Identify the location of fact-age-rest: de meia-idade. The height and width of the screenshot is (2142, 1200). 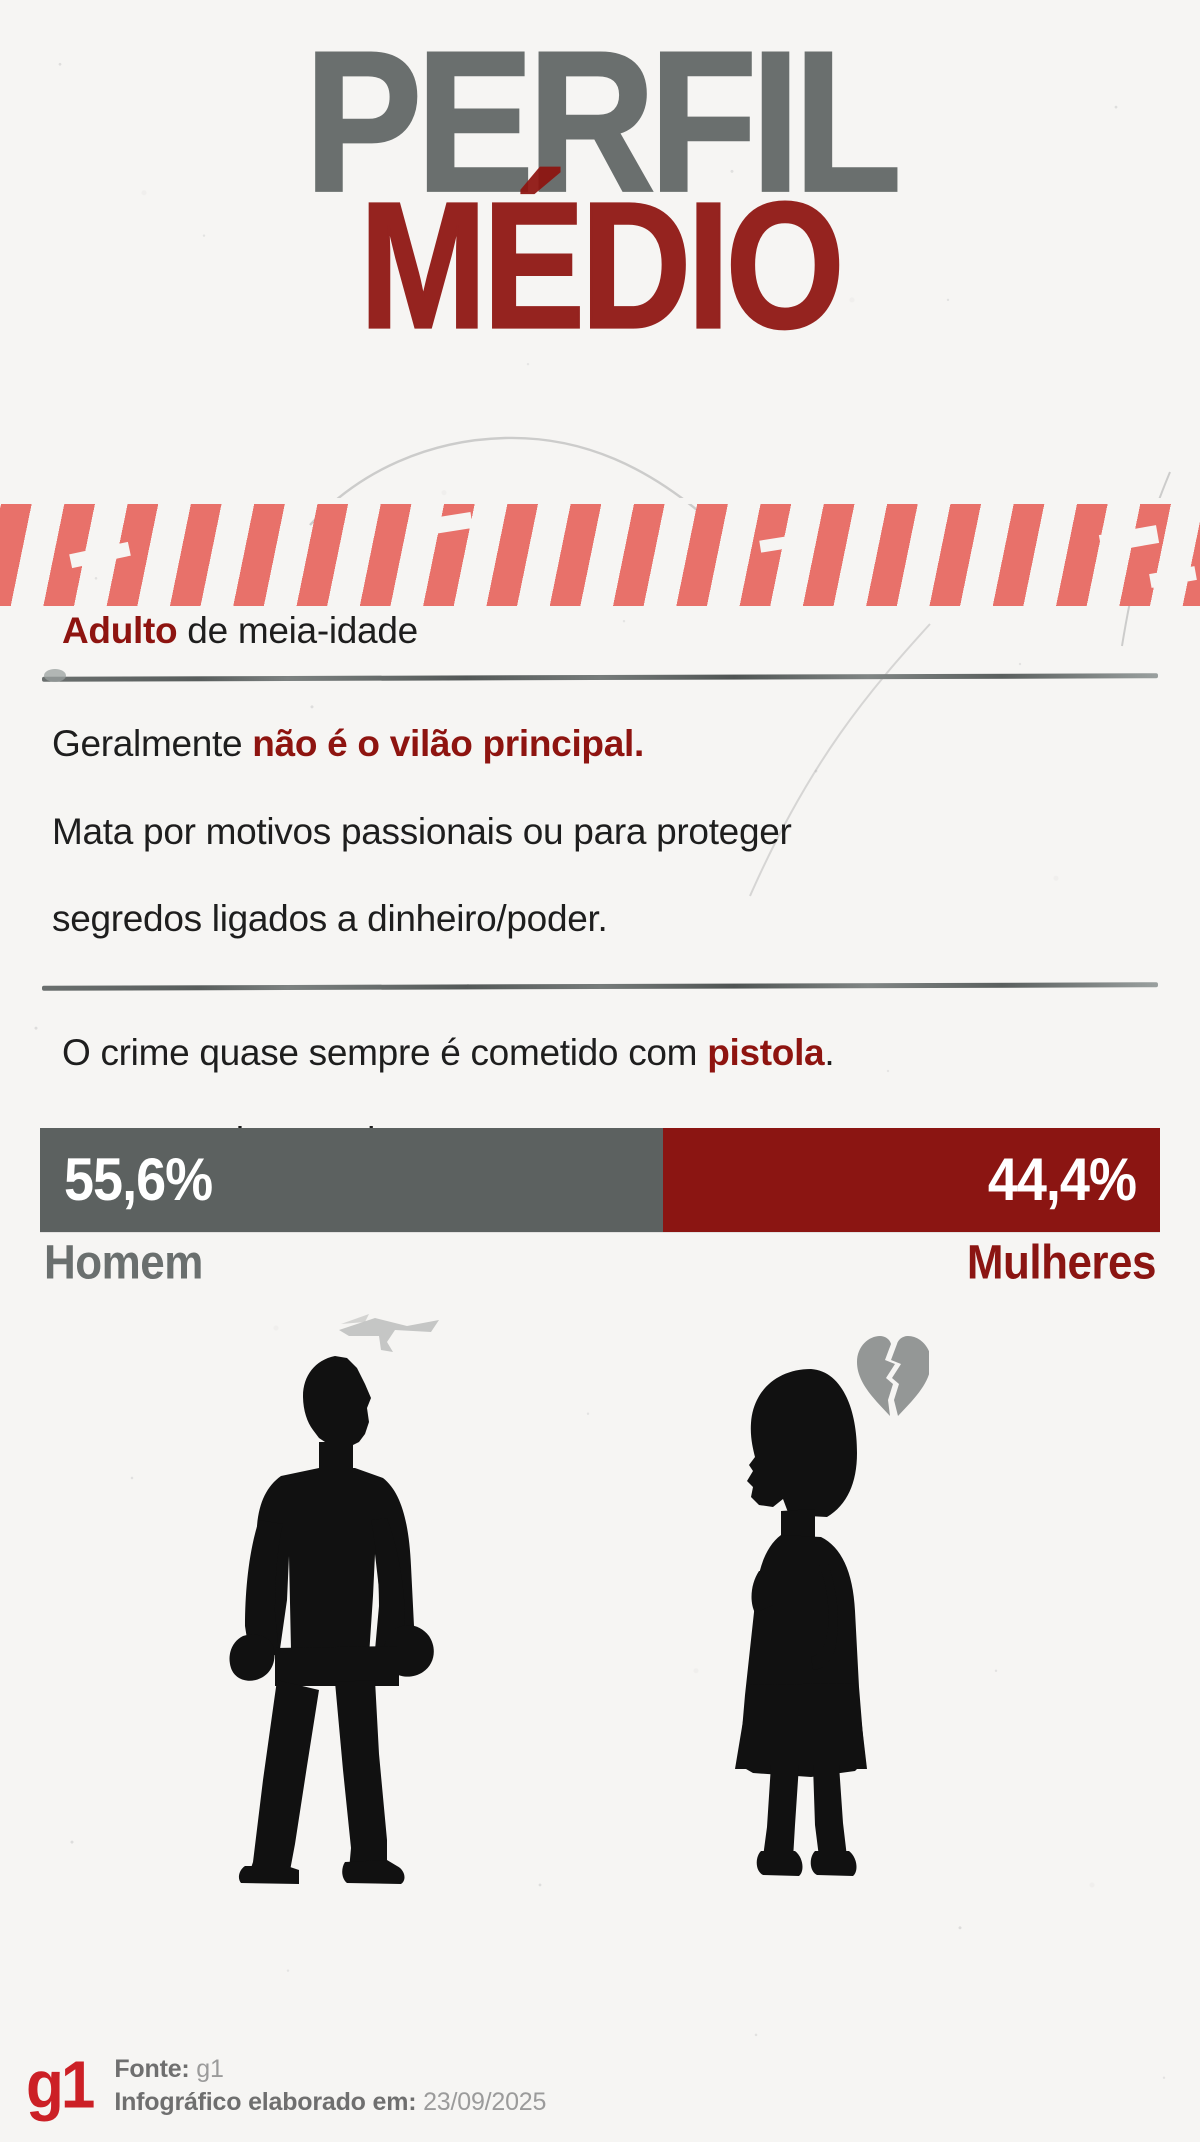
(297, 630).